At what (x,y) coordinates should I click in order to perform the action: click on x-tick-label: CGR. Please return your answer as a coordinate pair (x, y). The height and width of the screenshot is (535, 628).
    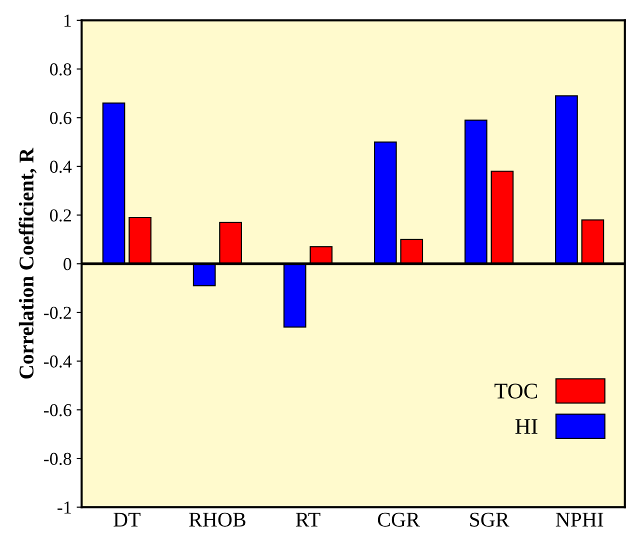
    Looking at the image, I should click on (399, 519).